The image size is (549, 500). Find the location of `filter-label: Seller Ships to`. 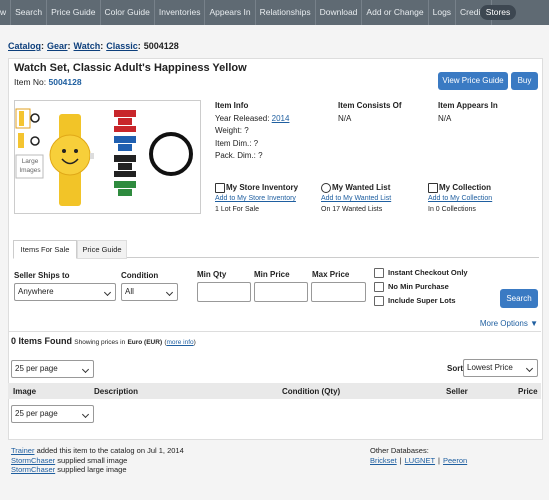

filter-label: Seller Ships to is located at coordinates (42, 275).